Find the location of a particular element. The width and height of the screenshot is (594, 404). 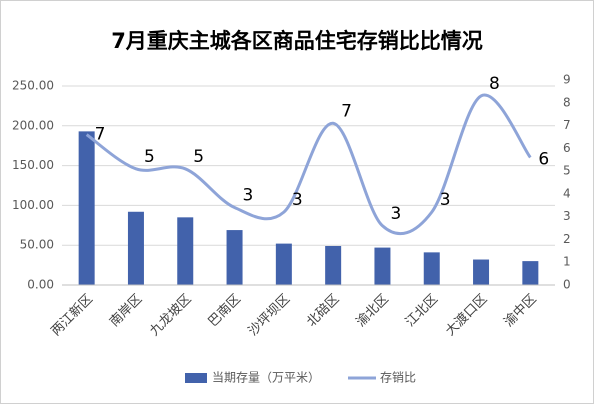

data-label: 8 is located at coordinates (494, 84).